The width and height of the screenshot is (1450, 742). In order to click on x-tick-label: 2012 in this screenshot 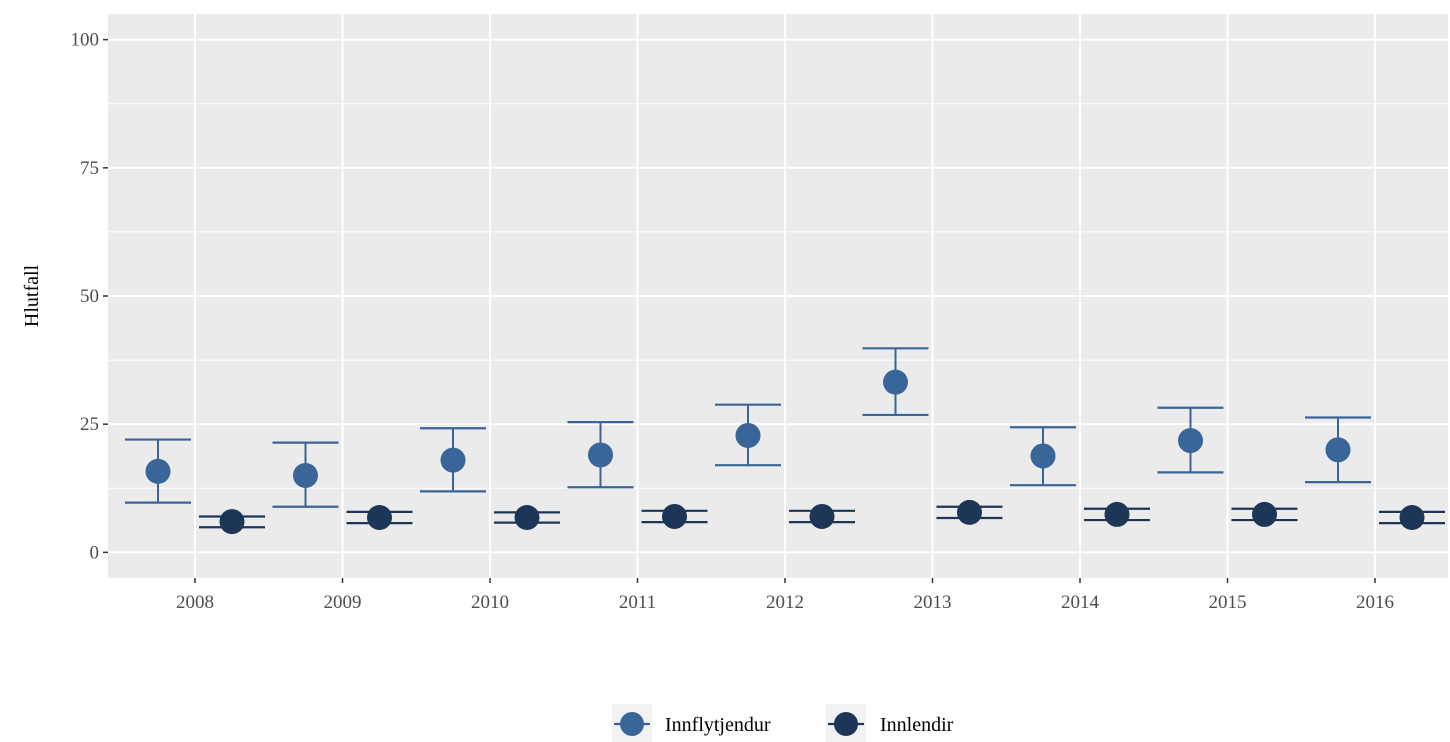, I will do `click(785, 602)`.